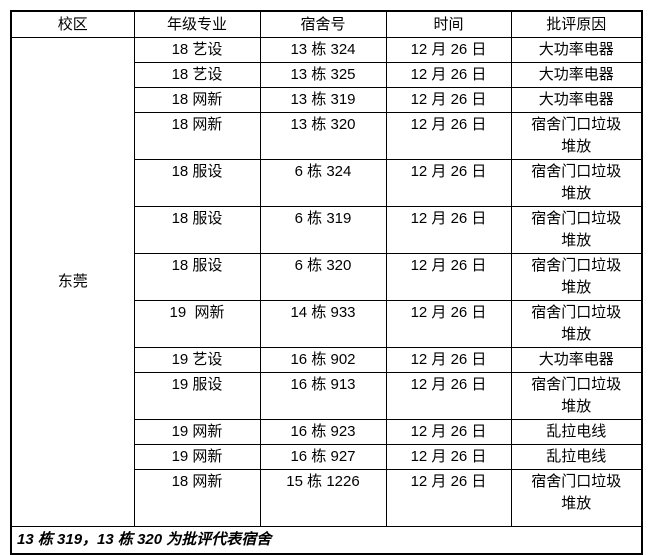 The image size is (649, 555). I want to click on grade-cell: 19 艺设, so click(197, 360).